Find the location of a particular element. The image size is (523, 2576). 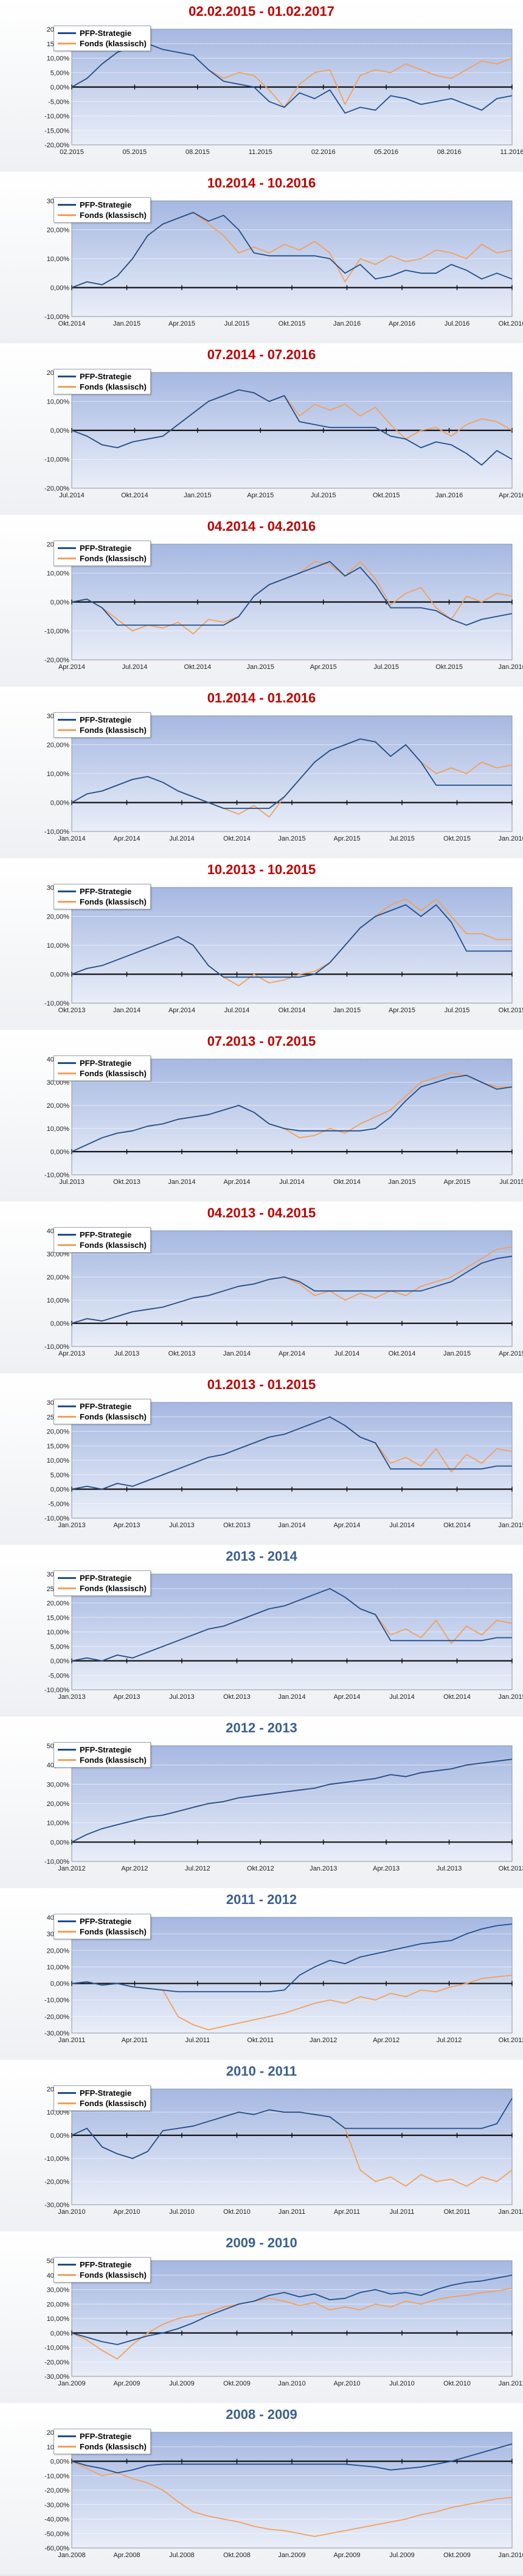

y-tick-label: 15,00% is located at coordinates (59, 1618).